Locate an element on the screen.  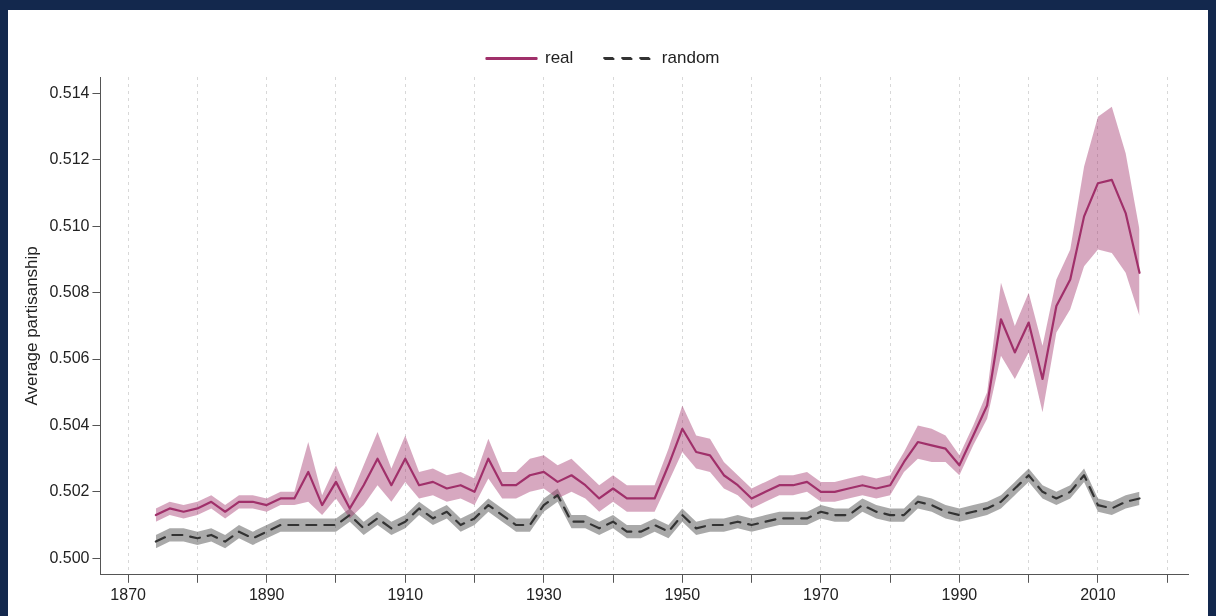
x-tick-label: 1890 is located at coordinates (266, 594).